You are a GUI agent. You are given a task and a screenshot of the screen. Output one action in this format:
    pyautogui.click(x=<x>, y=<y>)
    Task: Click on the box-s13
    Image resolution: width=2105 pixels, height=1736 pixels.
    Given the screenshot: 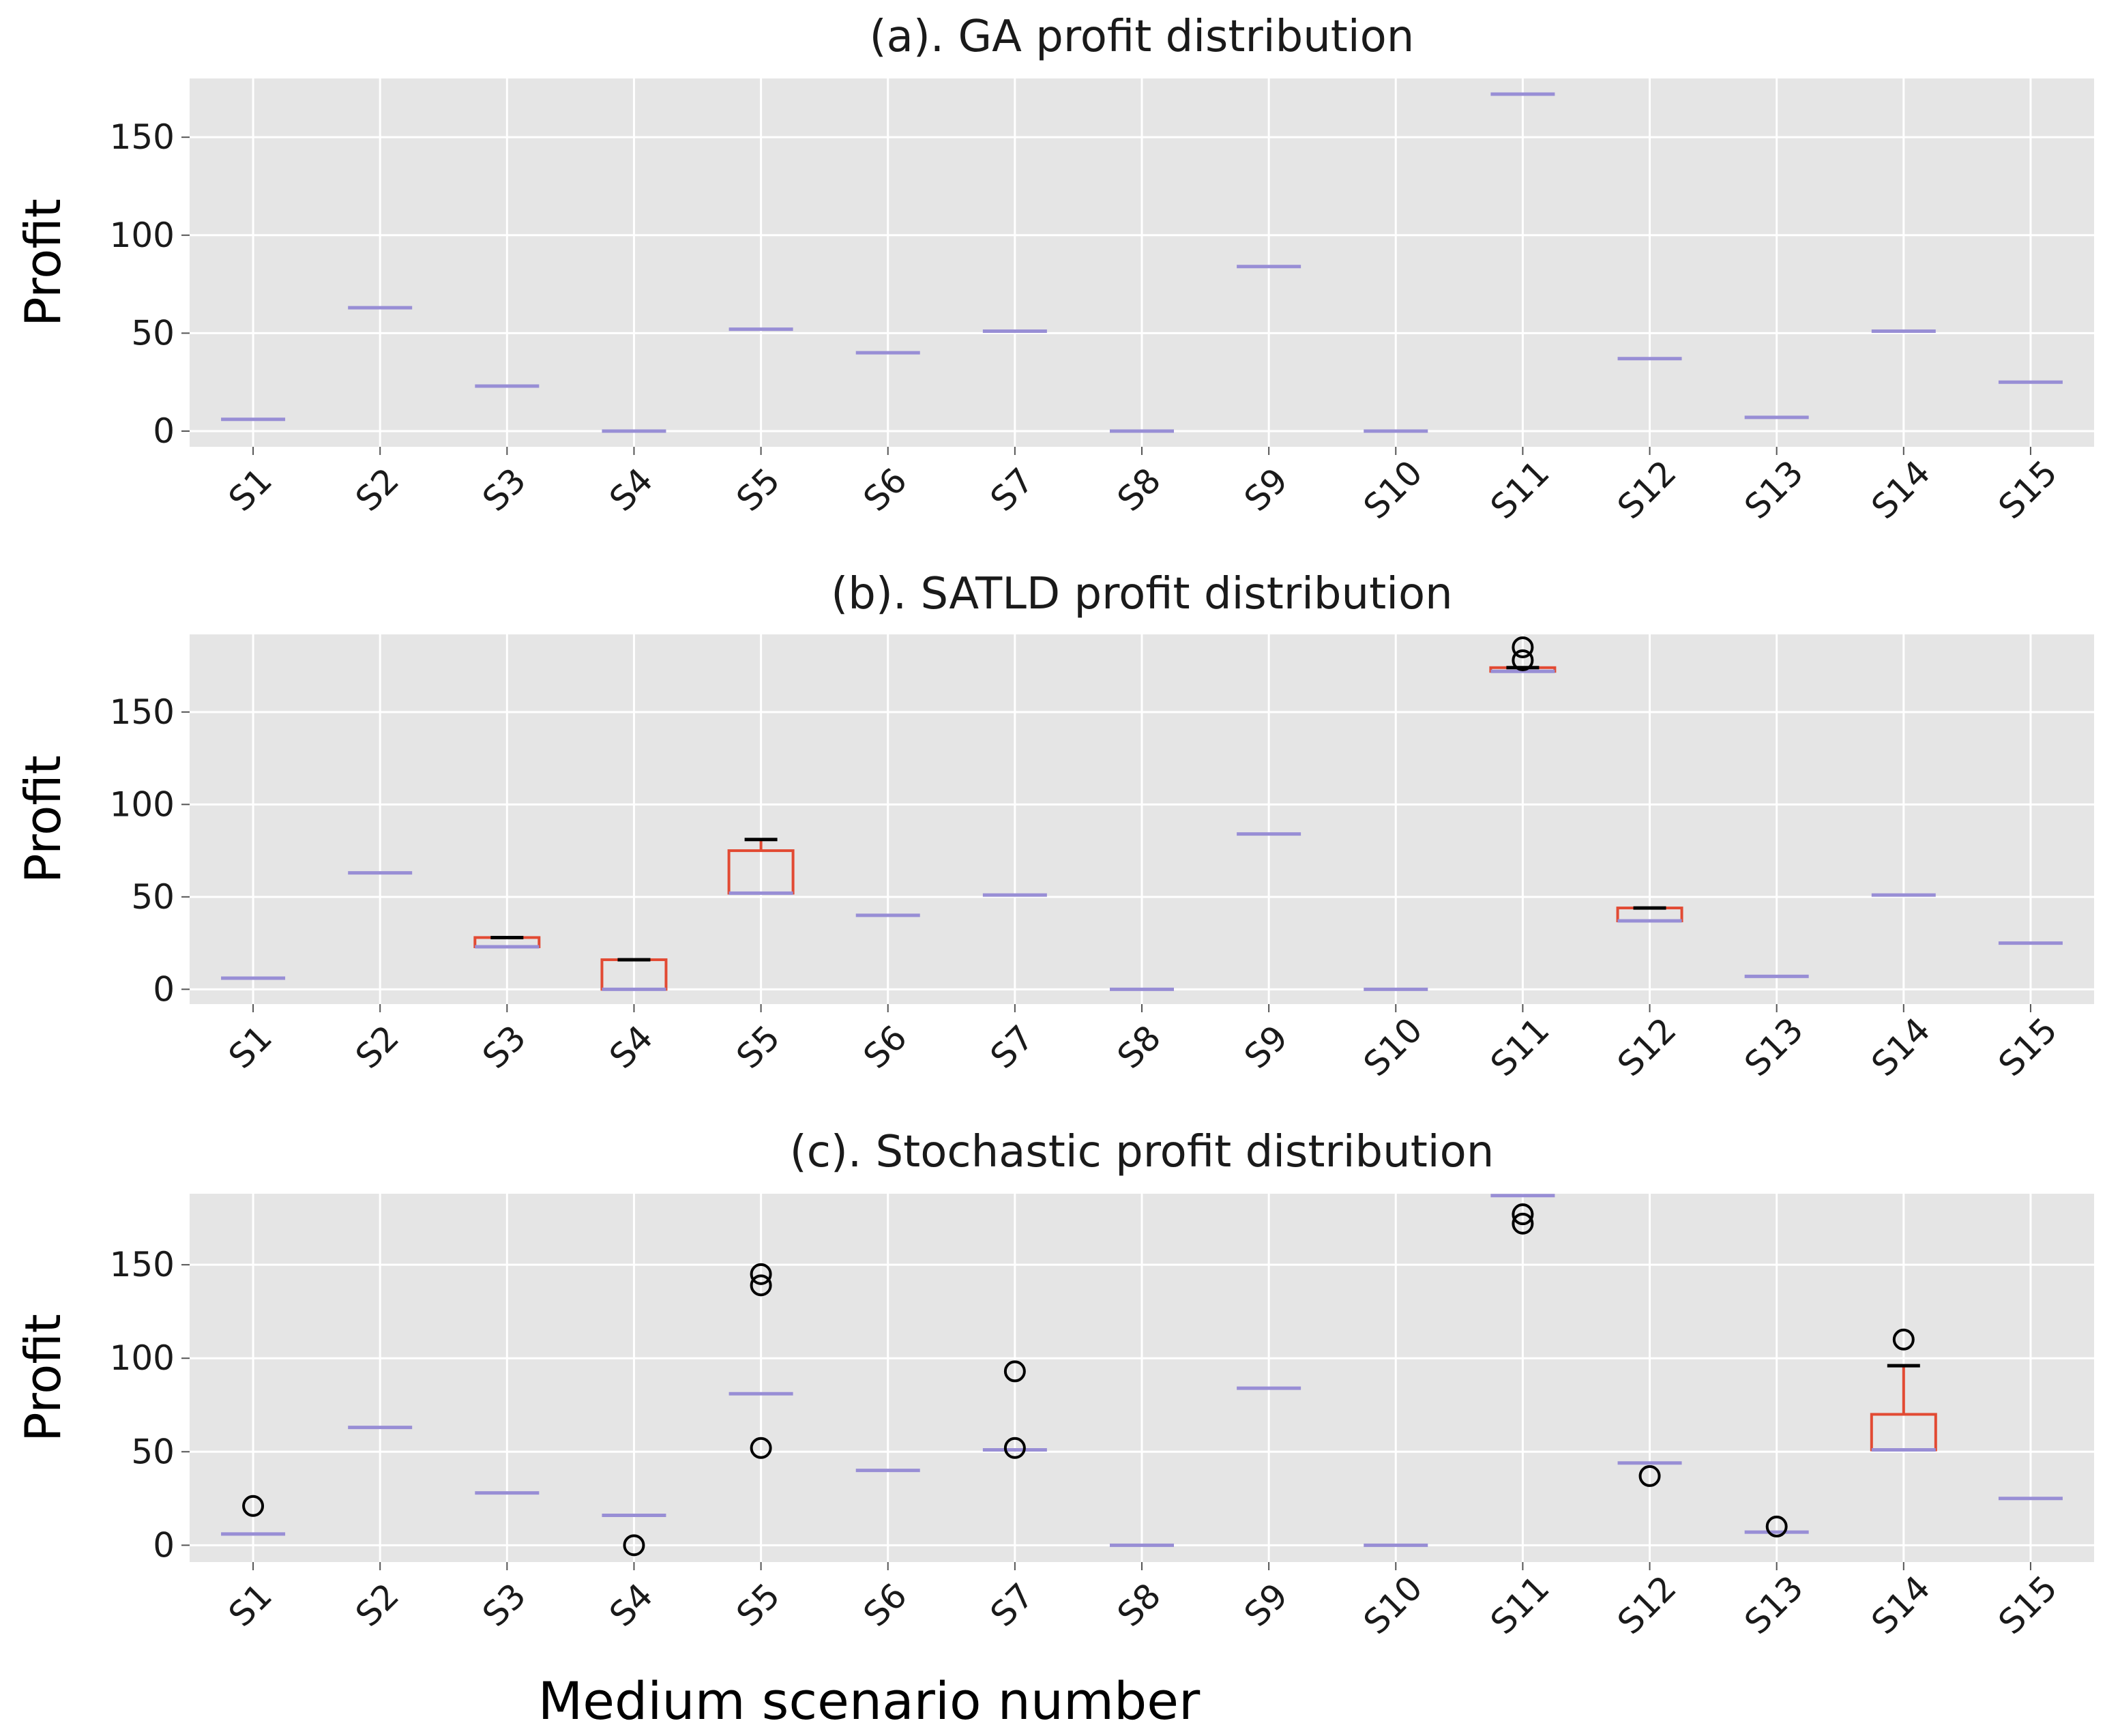 What is the action you would take?
    pyautogui.click(x=1776, y=1526)
    